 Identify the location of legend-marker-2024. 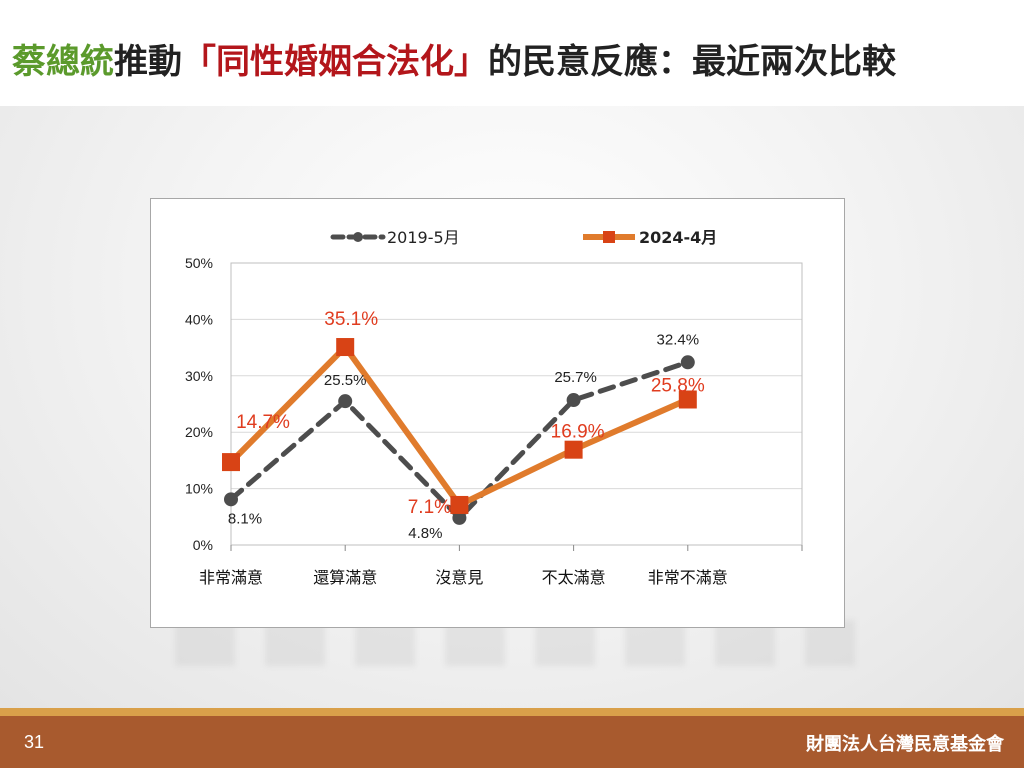
(609, 237).